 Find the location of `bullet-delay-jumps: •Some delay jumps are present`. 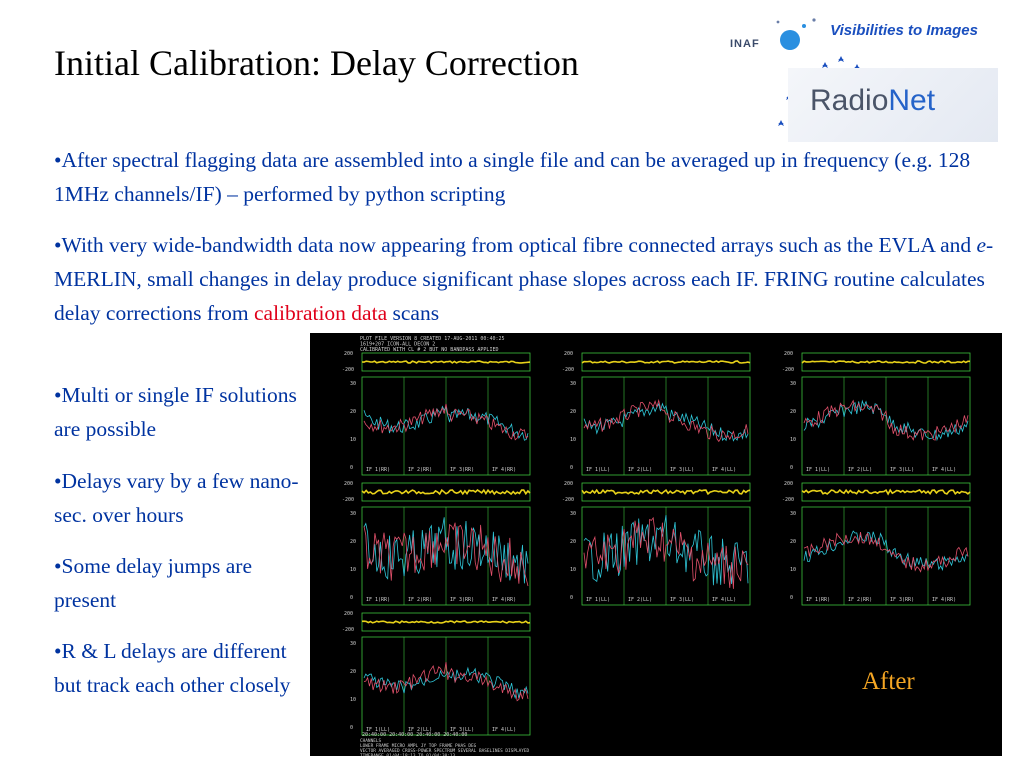

bullet-delay-jumps: •Some delay jumps are present is located at coordinates (180, 583).